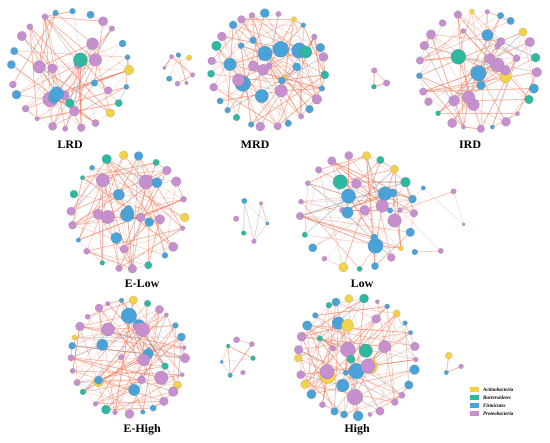 This screenshot has width=550, height=443. What do you see at coordinates (494, 406) in the screenshot?
I see `legend-label: Firmicutes` at bounding box center [494, 406].